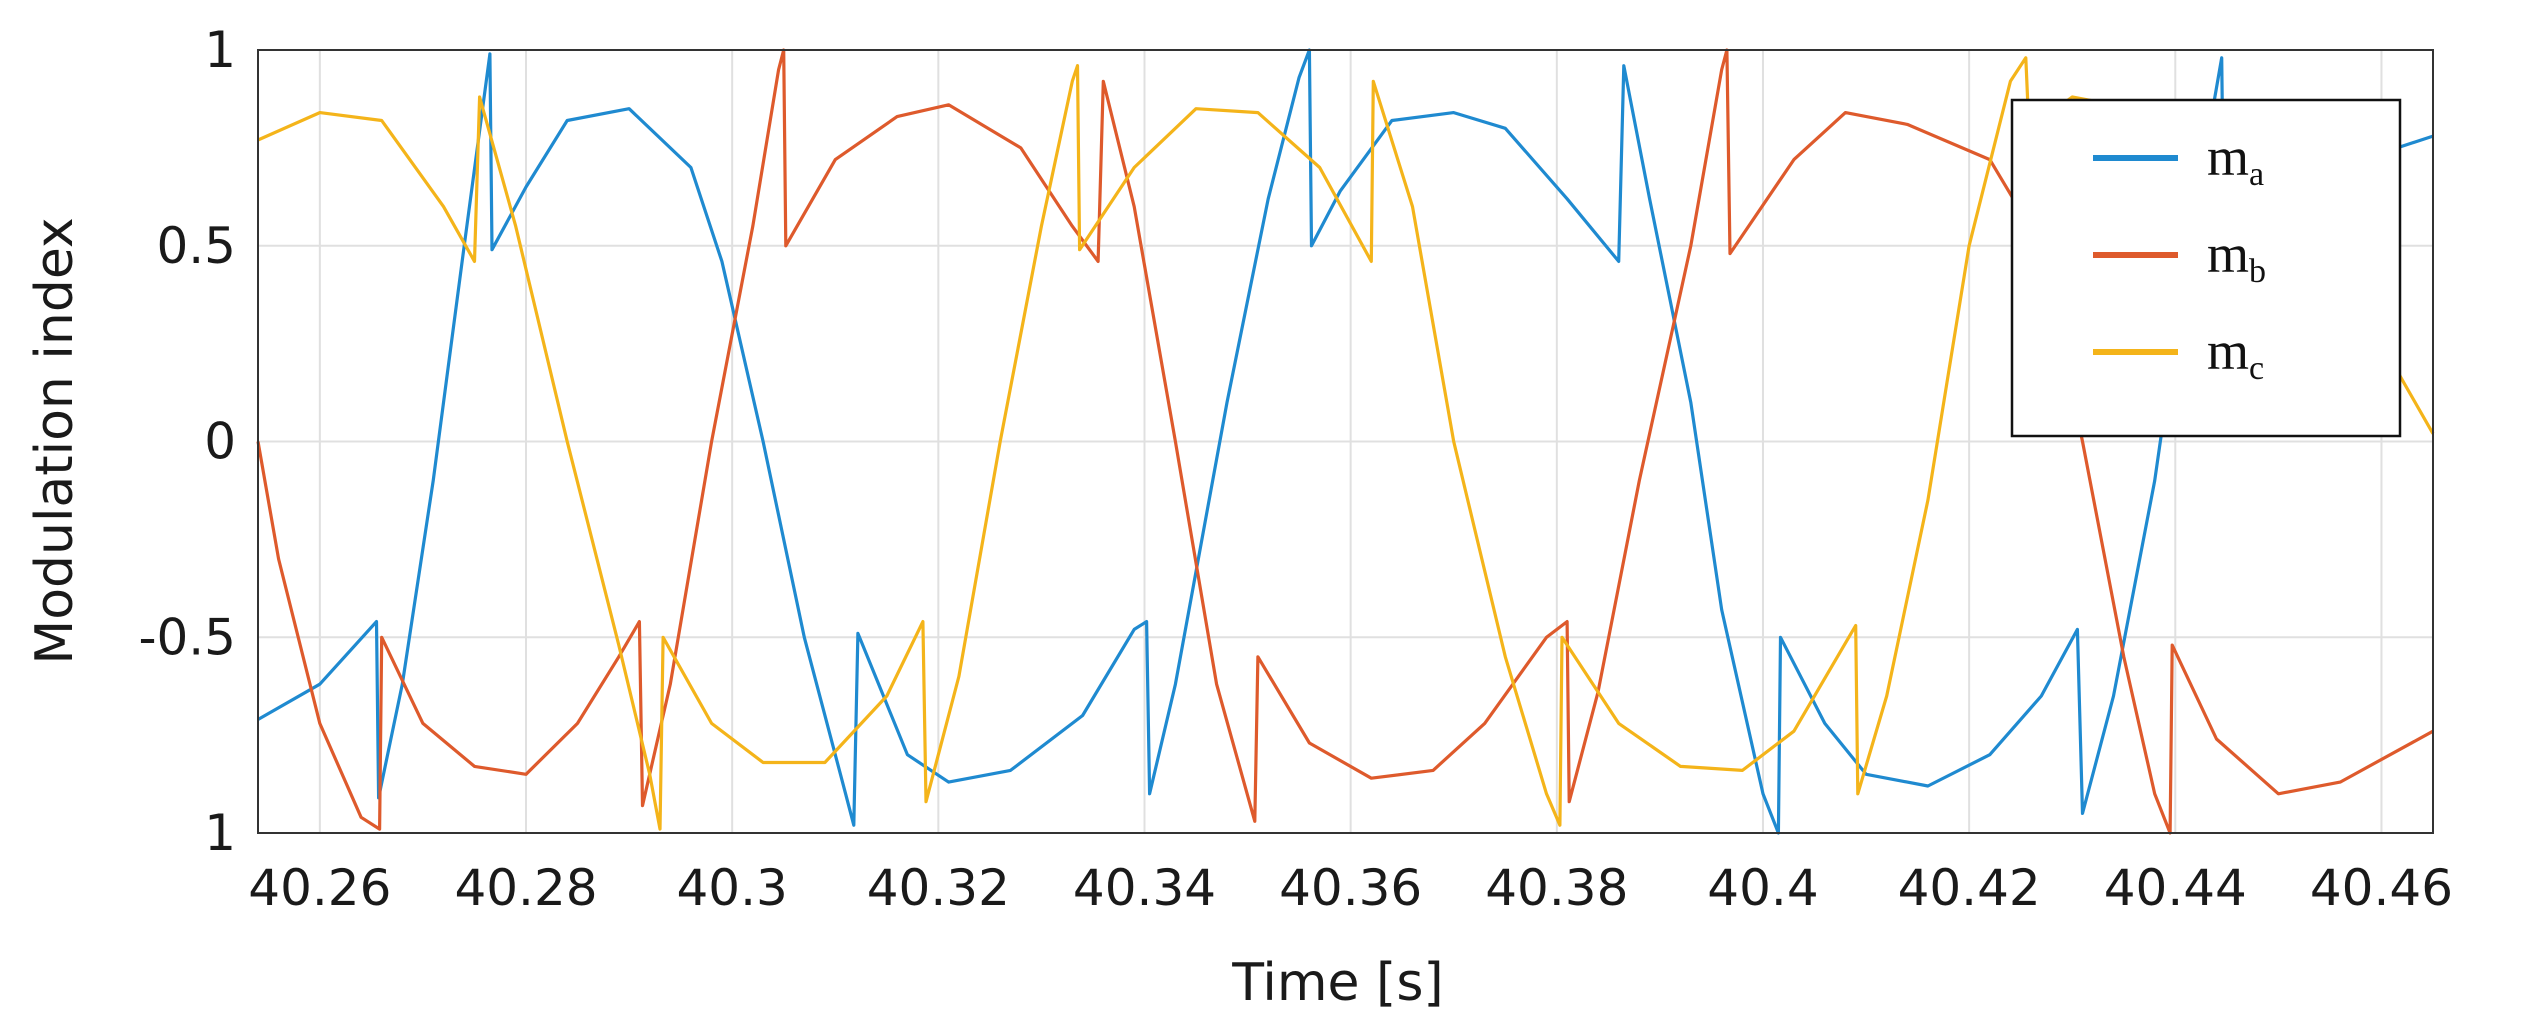 The width and height of the screenshot is (2525, 1036). I want to click on legend-label-mc: mc, so click(2235, 354).